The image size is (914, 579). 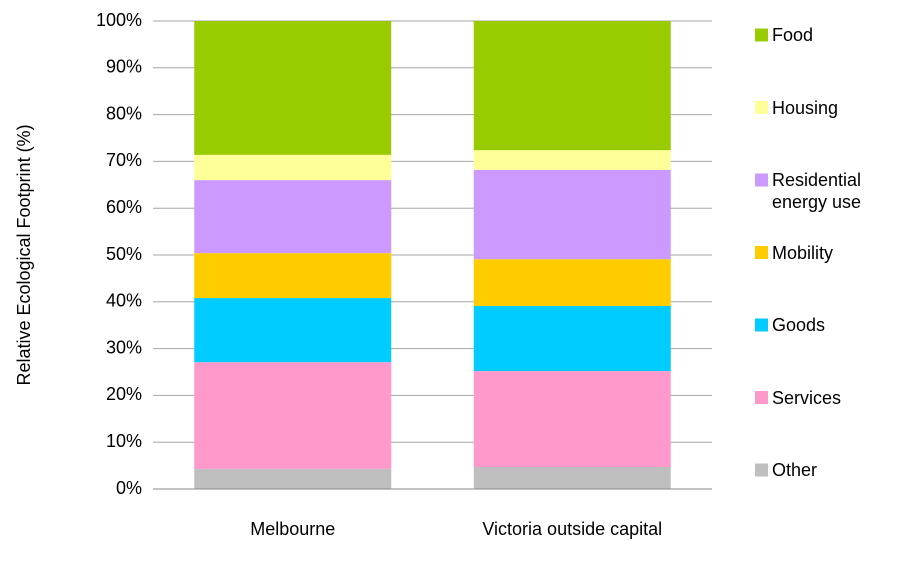 What do you see at coordinates (124, 67) in the screenshot?
I see `y-tick-label: 90%` at bounding box center [124, 67].